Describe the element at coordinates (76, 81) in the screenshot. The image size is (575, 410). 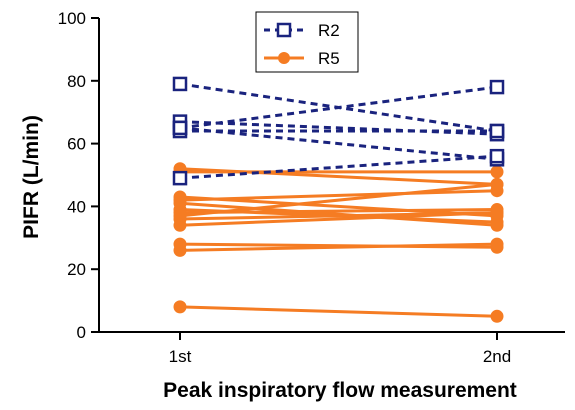
I see `y-tick-label-80: 80` at that location.